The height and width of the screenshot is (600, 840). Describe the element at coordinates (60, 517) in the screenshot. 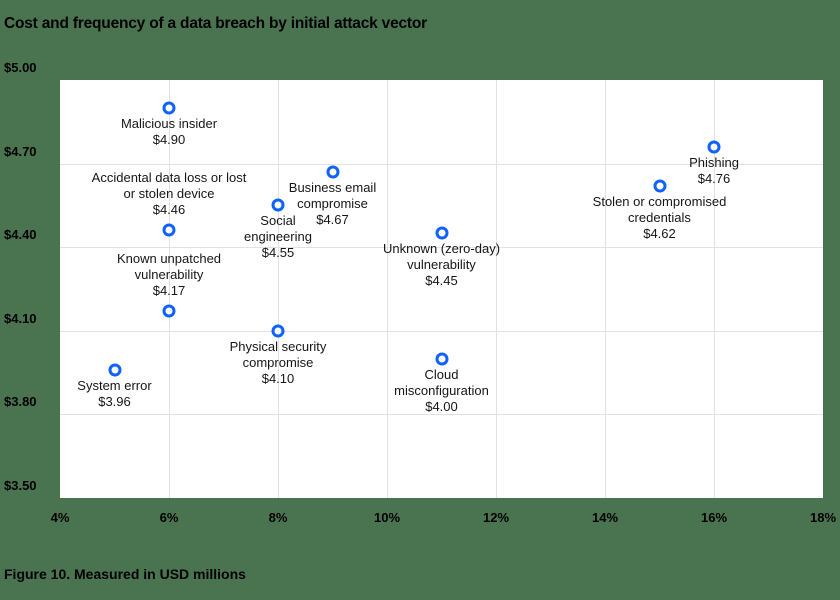

I see `x-tick-label: 4%` at that location.